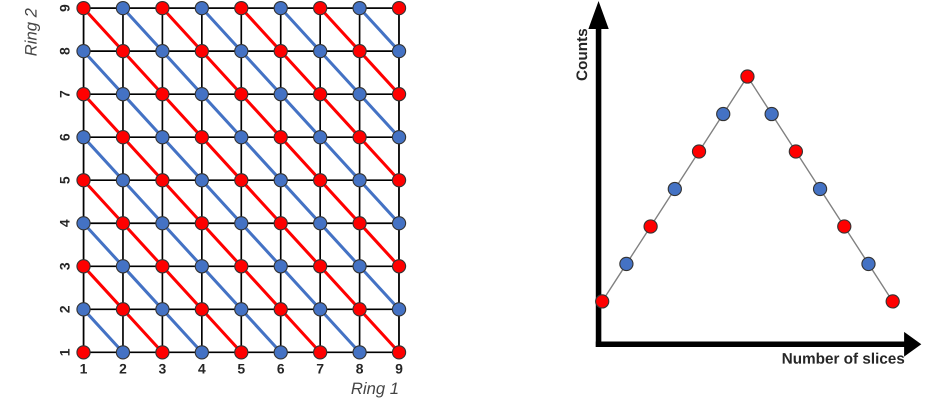 This screenshot has height=405, width=928. I want to click on y-tick-label: 3, so click(65, 266).